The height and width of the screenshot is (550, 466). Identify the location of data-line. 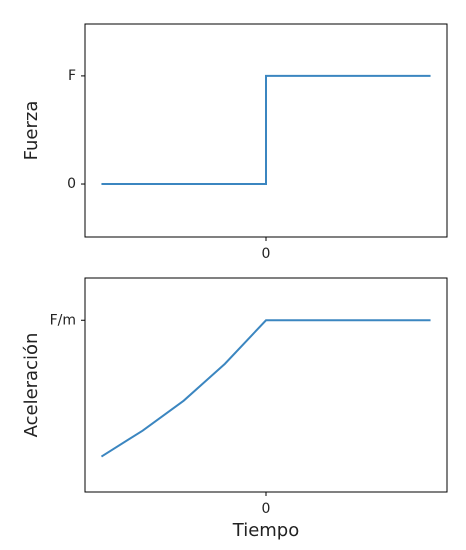
(266, 130).